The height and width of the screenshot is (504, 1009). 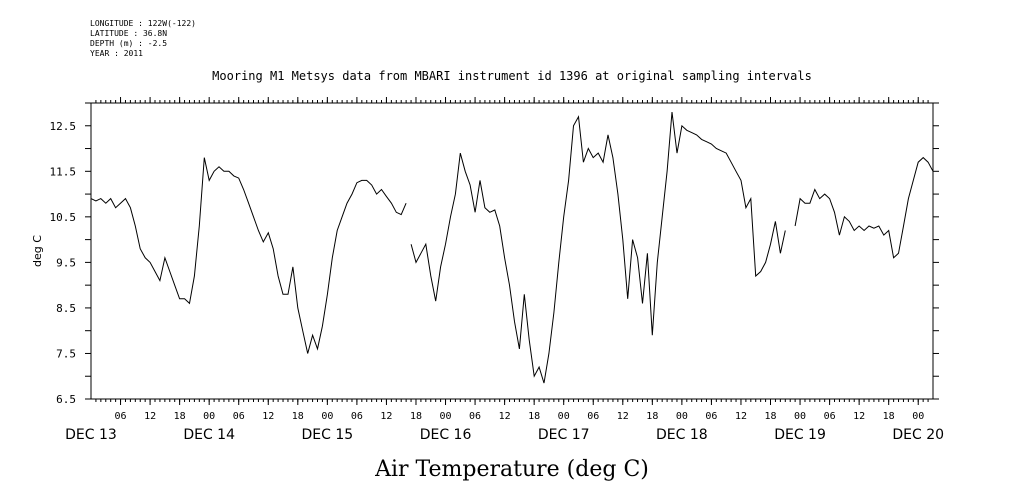 I want to click on y-tick-label: 7.5, so click(x=66, y=353).